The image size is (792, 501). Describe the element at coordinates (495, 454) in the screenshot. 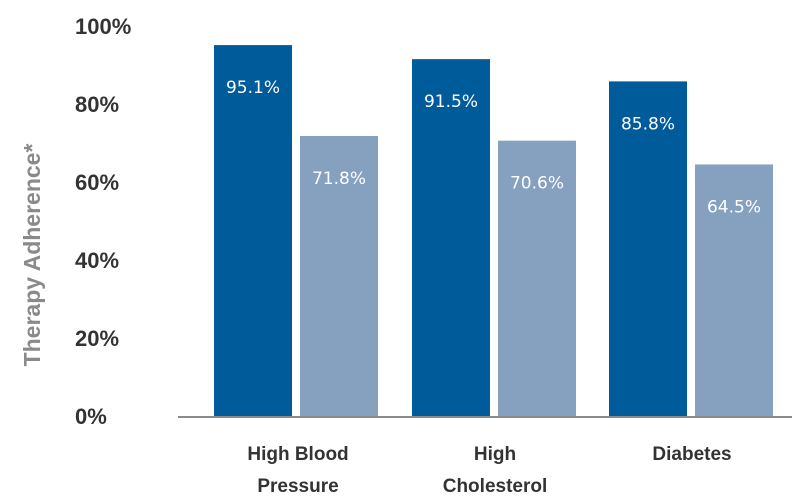

I see `x-category-label: High` at that location.